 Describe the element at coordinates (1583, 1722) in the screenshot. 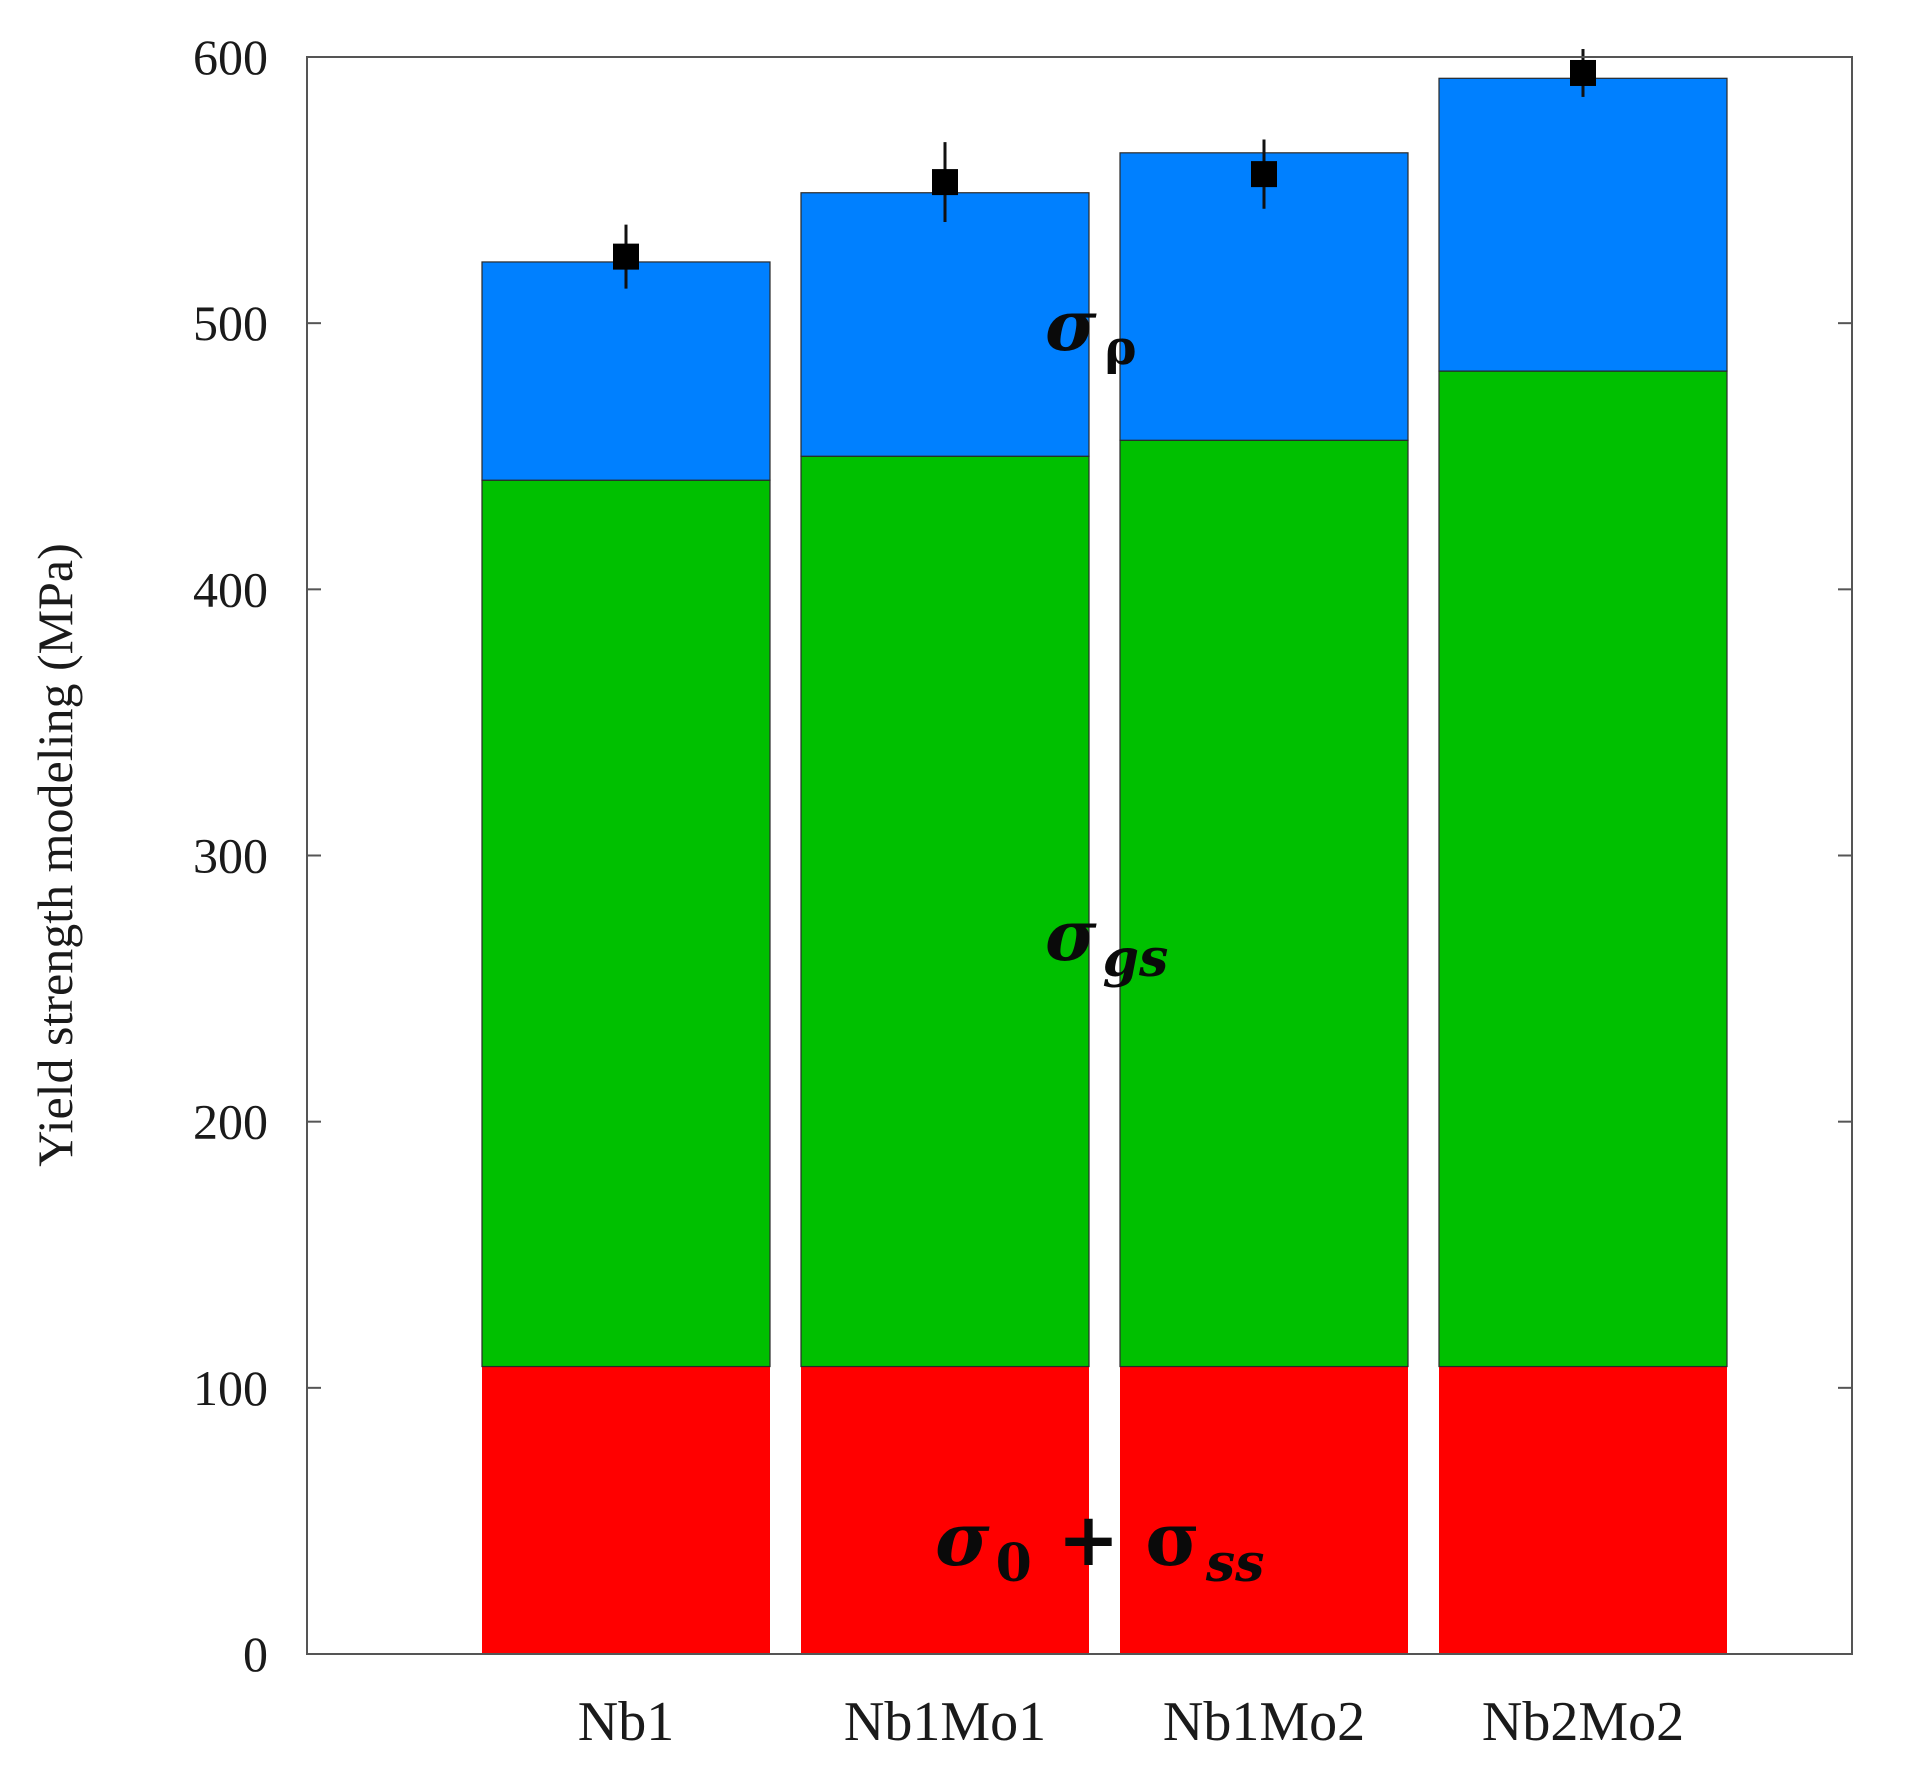

I see `x-category-label-nb2mo2: Nb2Mo2` at that location.